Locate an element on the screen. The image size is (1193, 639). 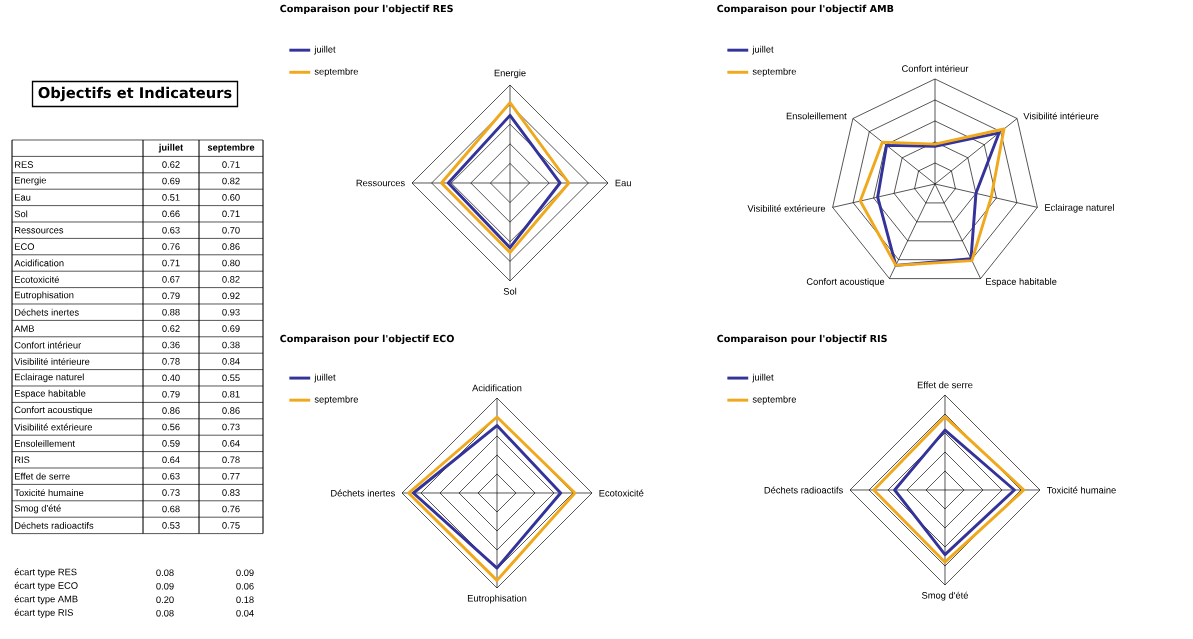
spoke-label: Eau is located at coordinates (623, 183).